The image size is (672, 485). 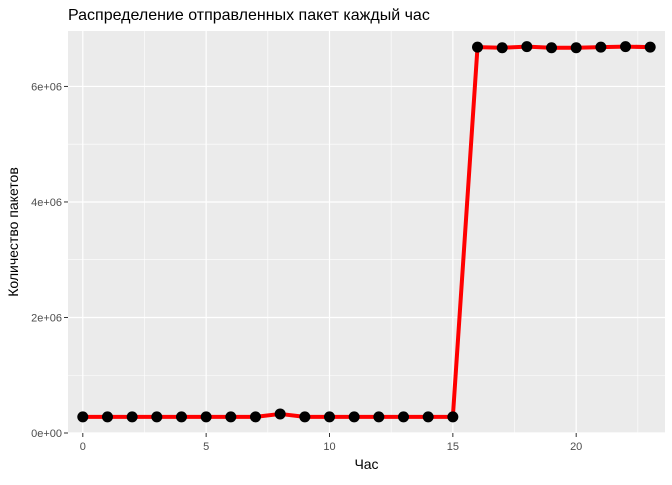 I want to click on y-axis-label: Количество пакетов, so click(x=13, y=232).